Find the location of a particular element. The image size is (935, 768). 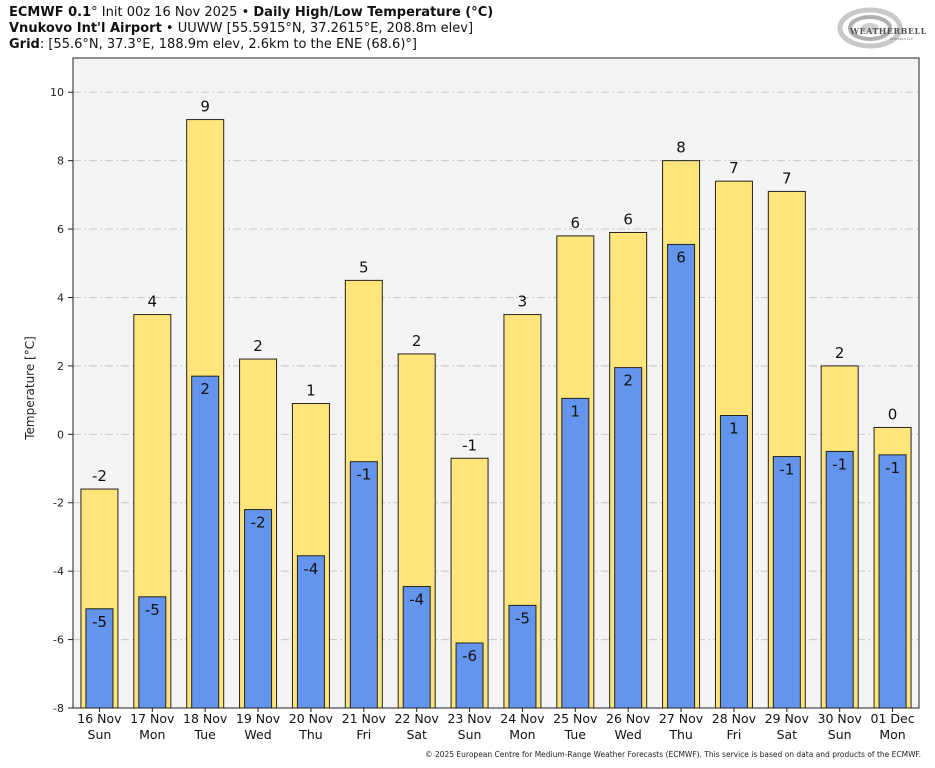

low-value-label: 6 is located at coordinates (681, 257).